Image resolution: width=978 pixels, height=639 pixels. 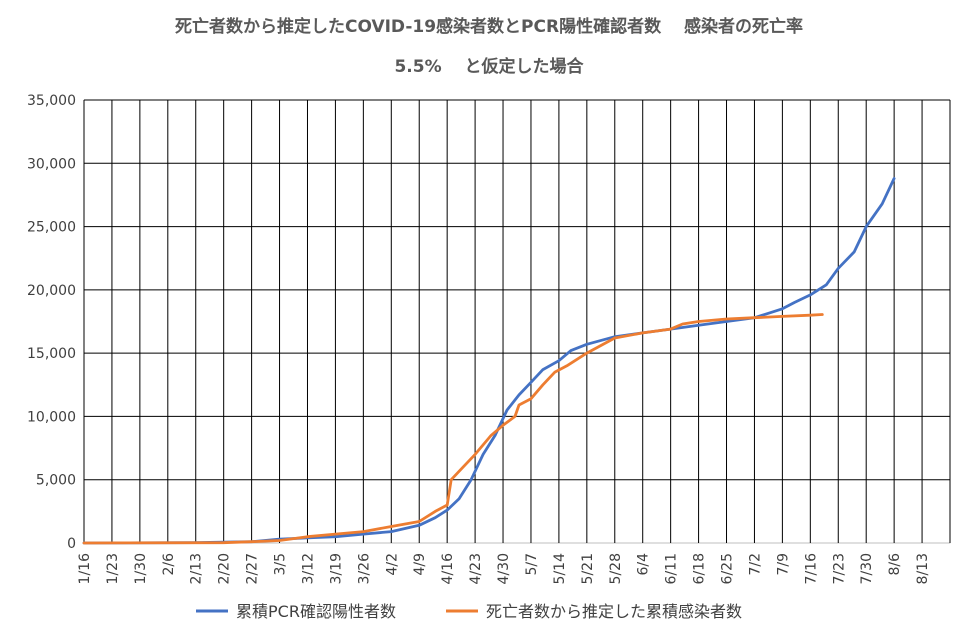 What do you see at coordinates (644, 564) in the screenshot?
I see `x-tick-label: 6/4` at bounding box center [644, 564].